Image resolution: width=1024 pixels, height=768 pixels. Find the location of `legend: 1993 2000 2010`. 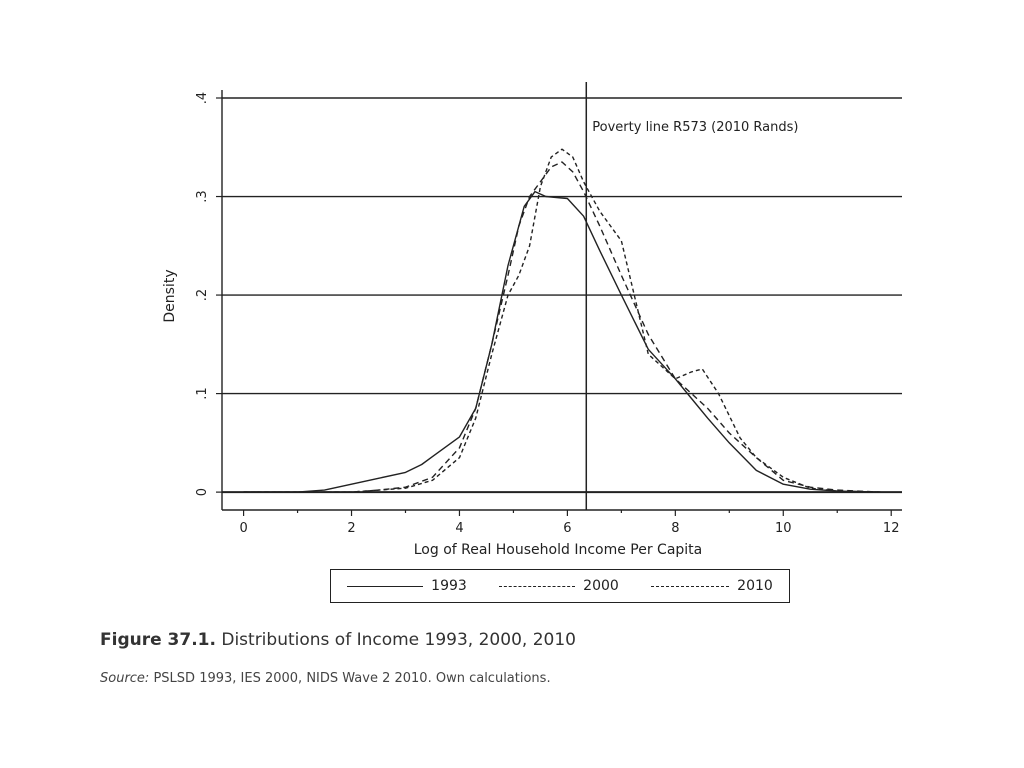

legend: 1993 2000 2010 is located at coordinates (560, 586).